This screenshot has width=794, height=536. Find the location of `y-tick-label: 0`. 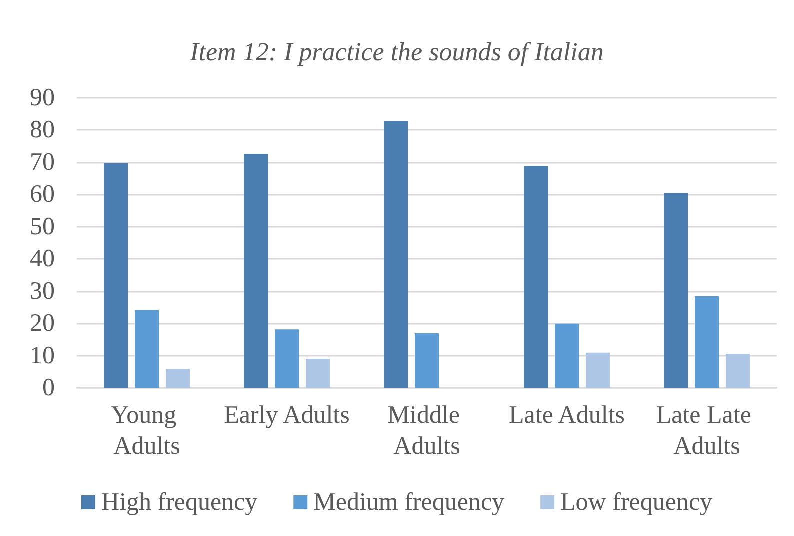

y-tick-label: 0 is located at coordinates (48, 388).